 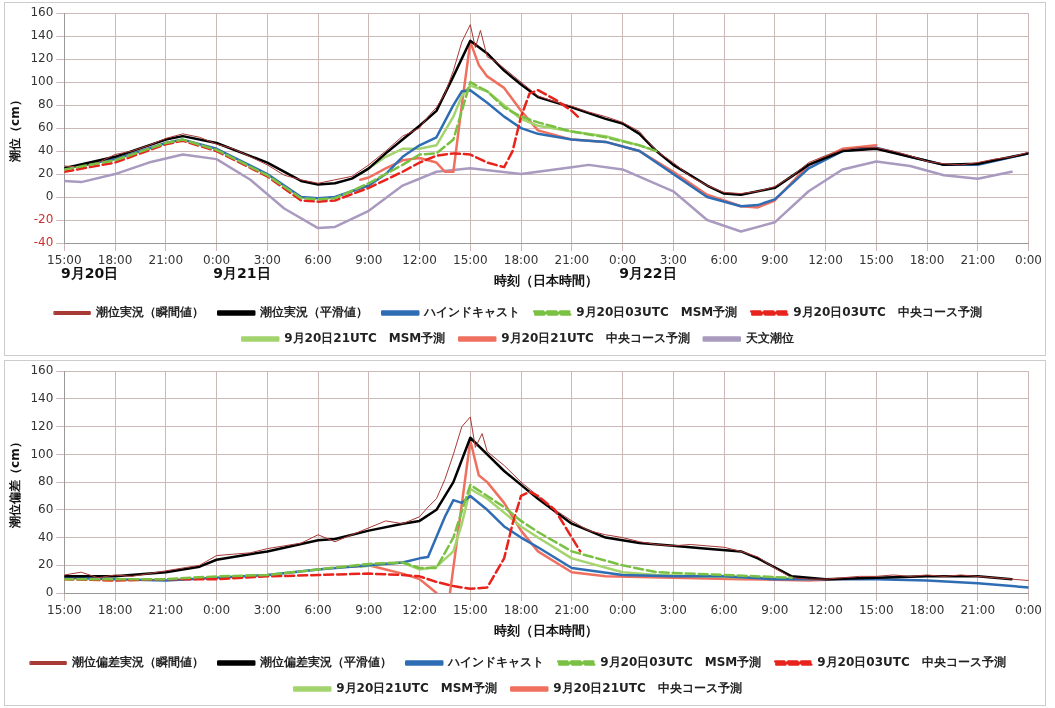 I want to click on legend-label: 潮位実況（平滑値）, so click(x=314, y=312).